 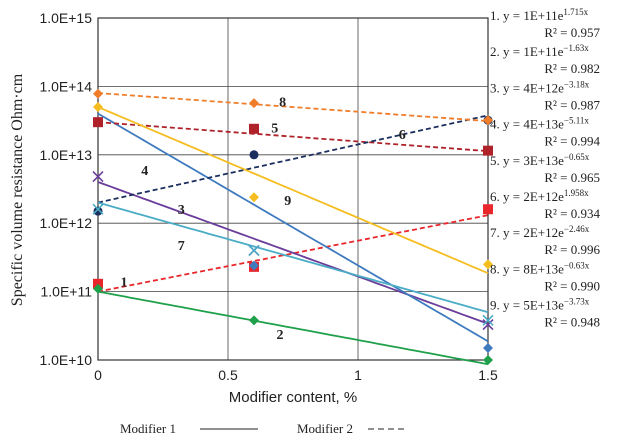 I want to click on equation-1: 1. y = 1E+11e1.715x, so click(x=539, y=15).